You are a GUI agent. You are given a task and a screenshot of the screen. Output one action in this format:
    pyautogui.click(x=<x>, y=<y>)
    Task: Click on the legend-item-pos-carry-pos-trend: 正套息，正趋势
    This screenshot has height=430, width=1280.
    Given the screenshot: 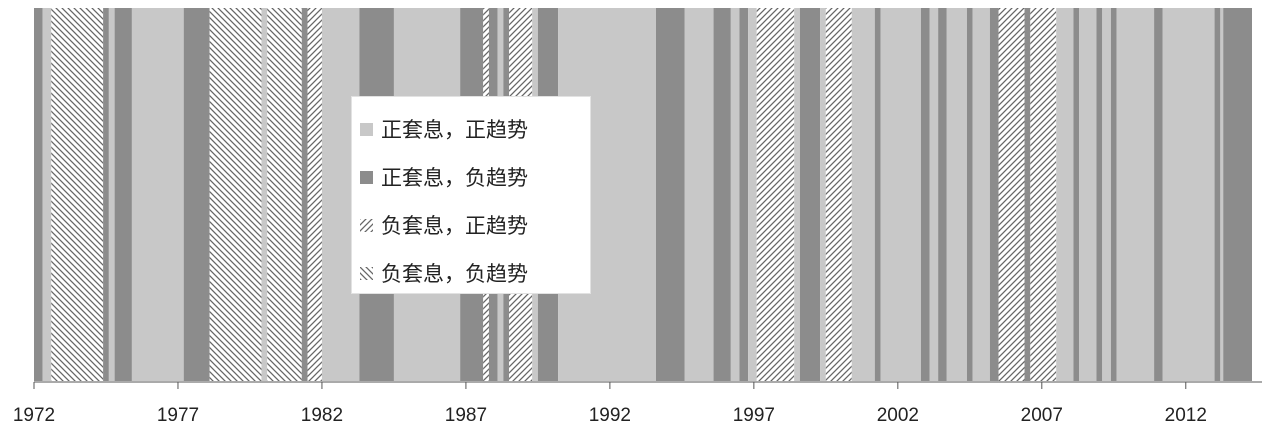 What is the action you would take?
    pyautogui.click(x=475, y=129)
    